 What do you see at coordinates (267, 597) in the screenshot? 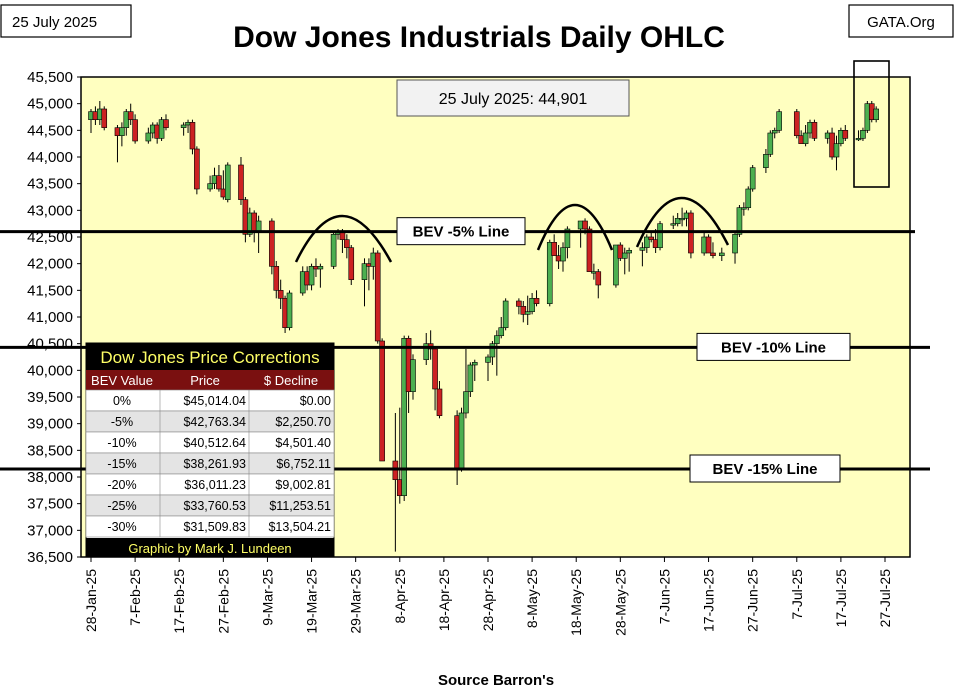
I see `x-tick-label: 9-Mar-25` at bounding box center [267, 597].